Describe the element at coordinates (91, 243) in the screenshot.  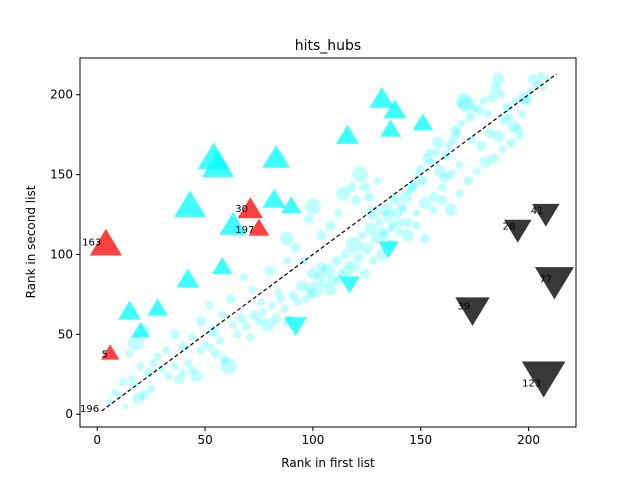
I see `point-annotation: 163` at that location.